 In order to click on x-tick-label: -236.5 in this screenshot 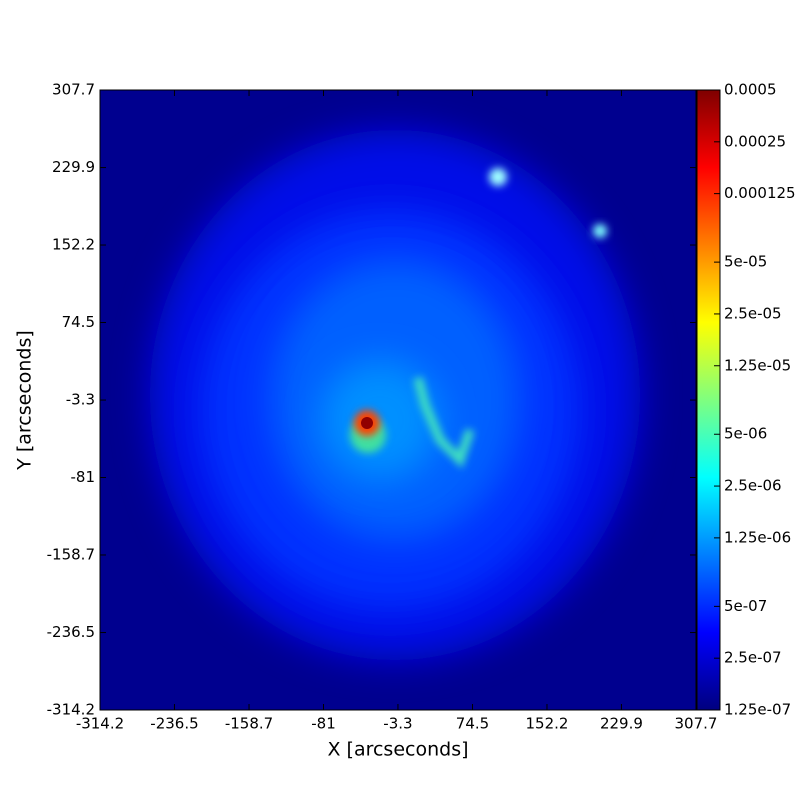, I will do `click(174, 724)`.